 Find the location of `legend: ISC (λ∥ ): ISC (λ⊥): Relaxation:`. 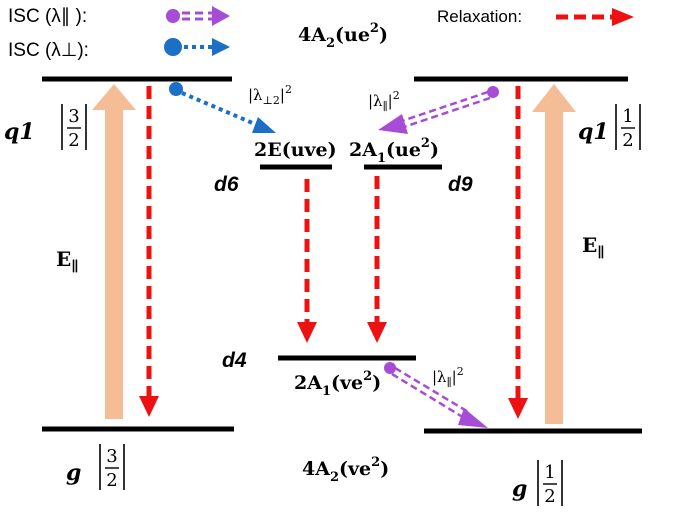

legend: ISC (λ∥ ): ISC (λ⊥): Relaxation: is located at coordinates (321, 33).